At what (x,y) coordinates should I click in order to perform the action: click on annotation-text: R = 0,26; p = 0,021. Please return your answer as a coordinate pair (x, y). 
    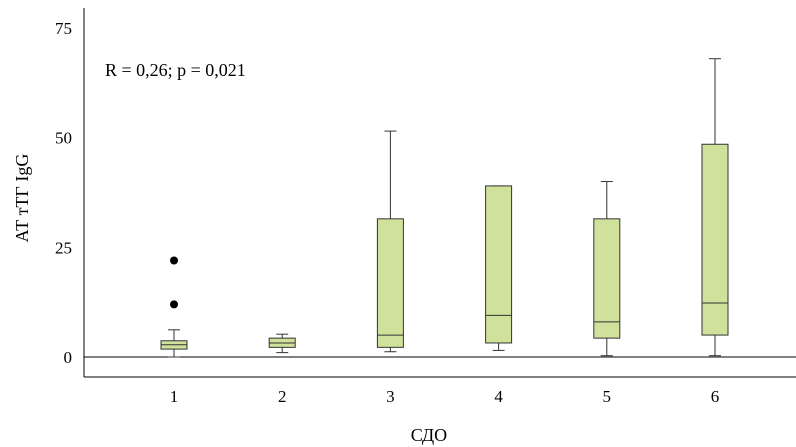
    Looking at the image, I should click on (175, 70).